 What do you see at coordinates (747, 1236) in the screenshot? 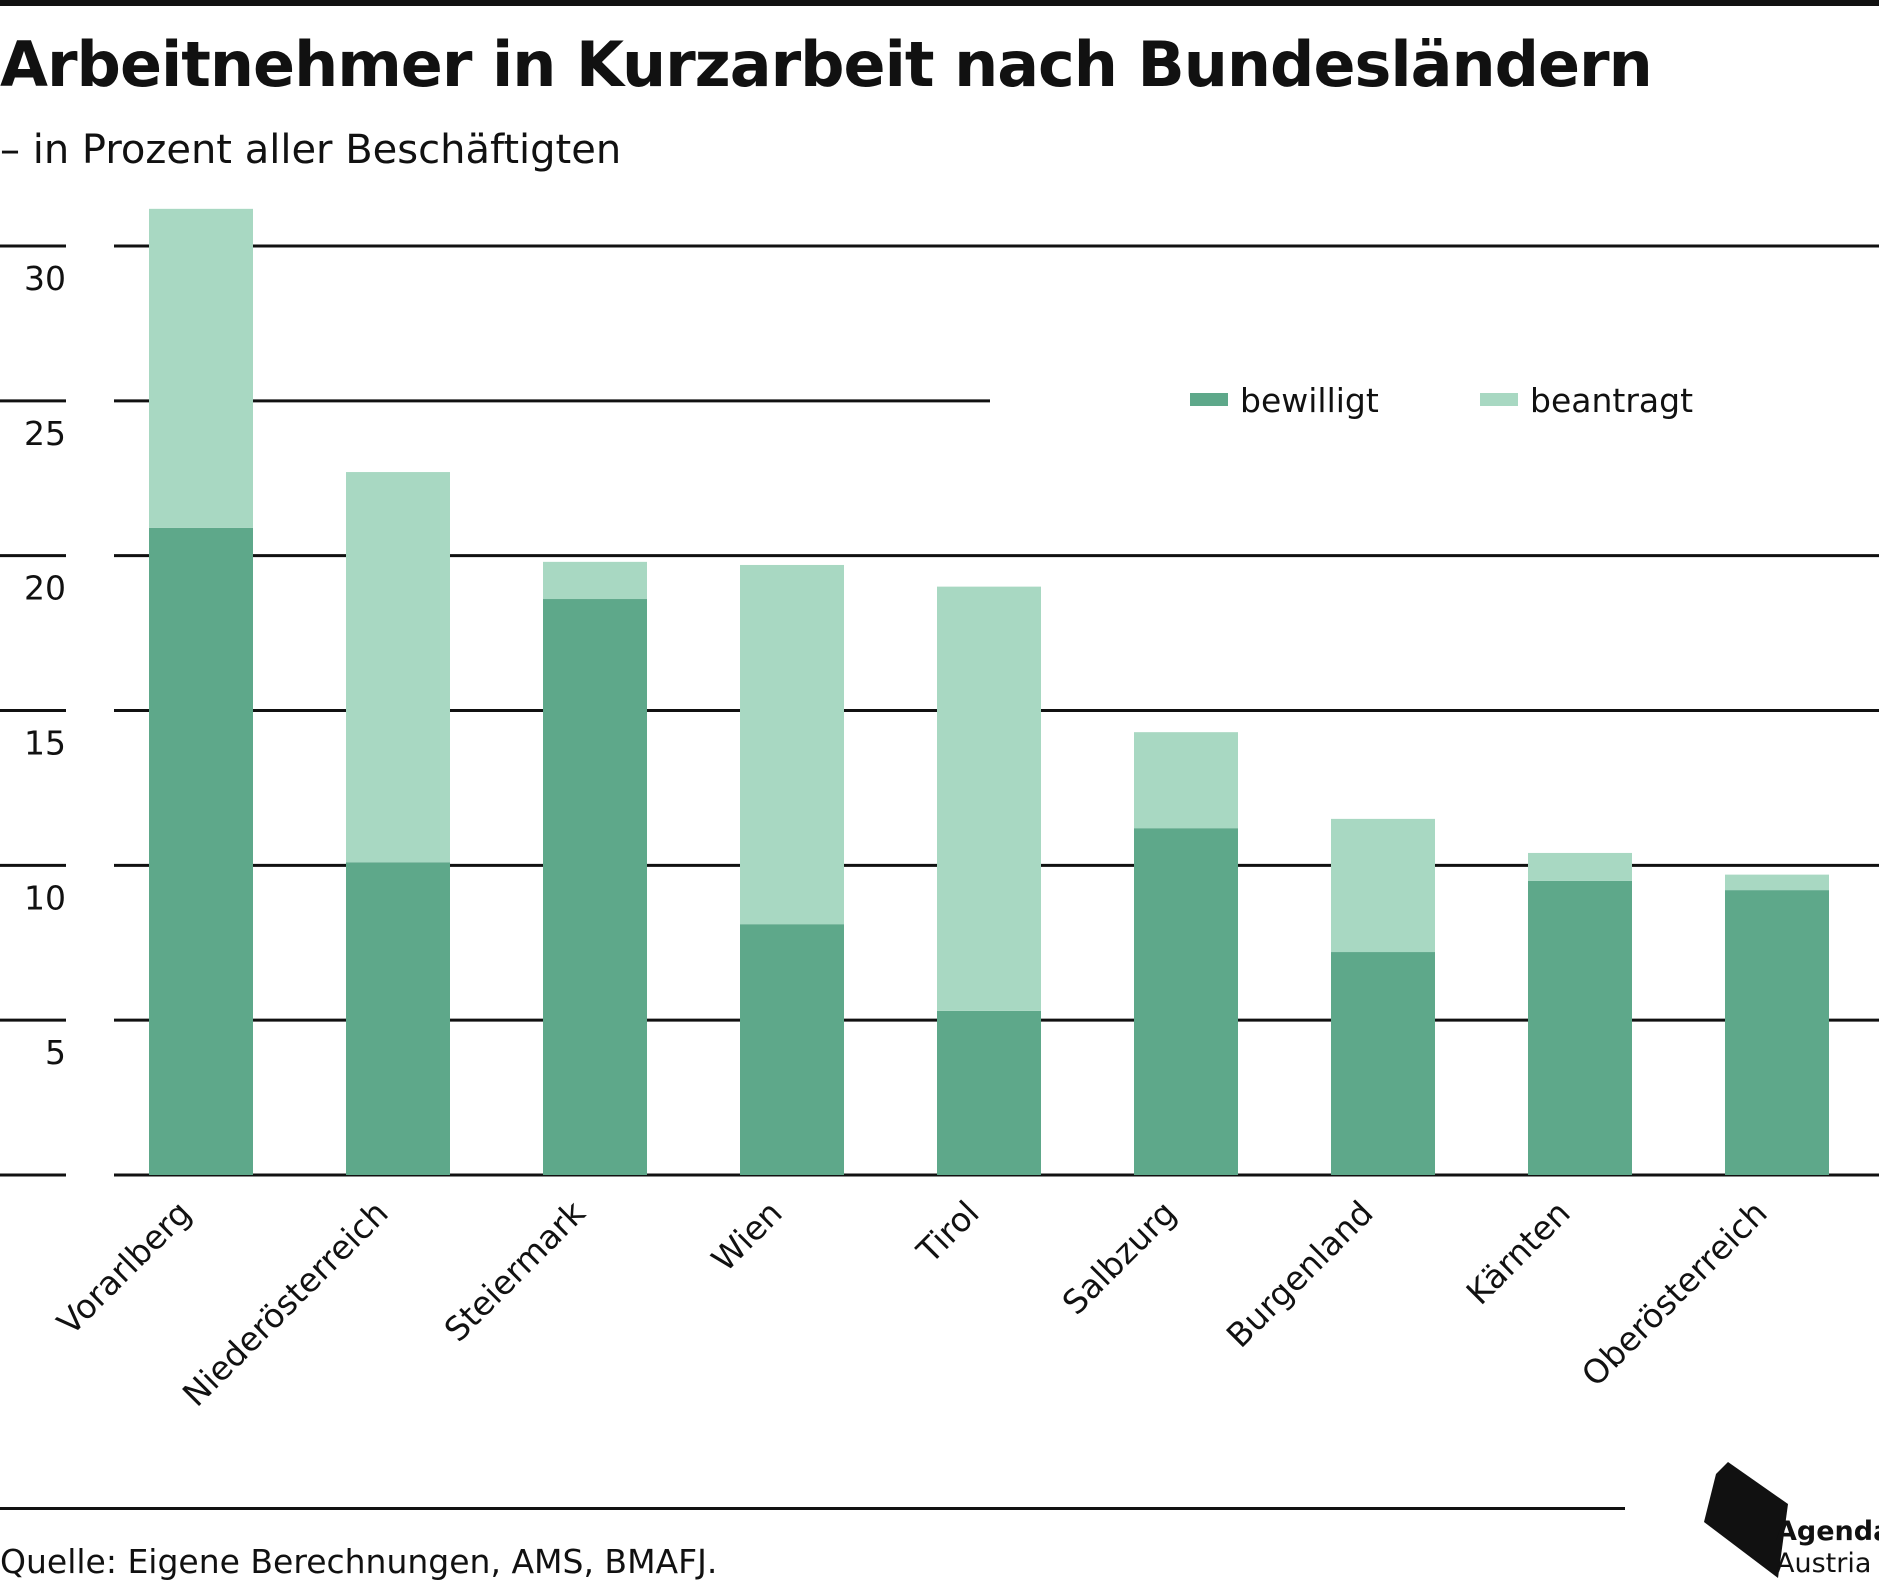
I see `x-tick-label: Wien` at bounding box center [747, 1236].